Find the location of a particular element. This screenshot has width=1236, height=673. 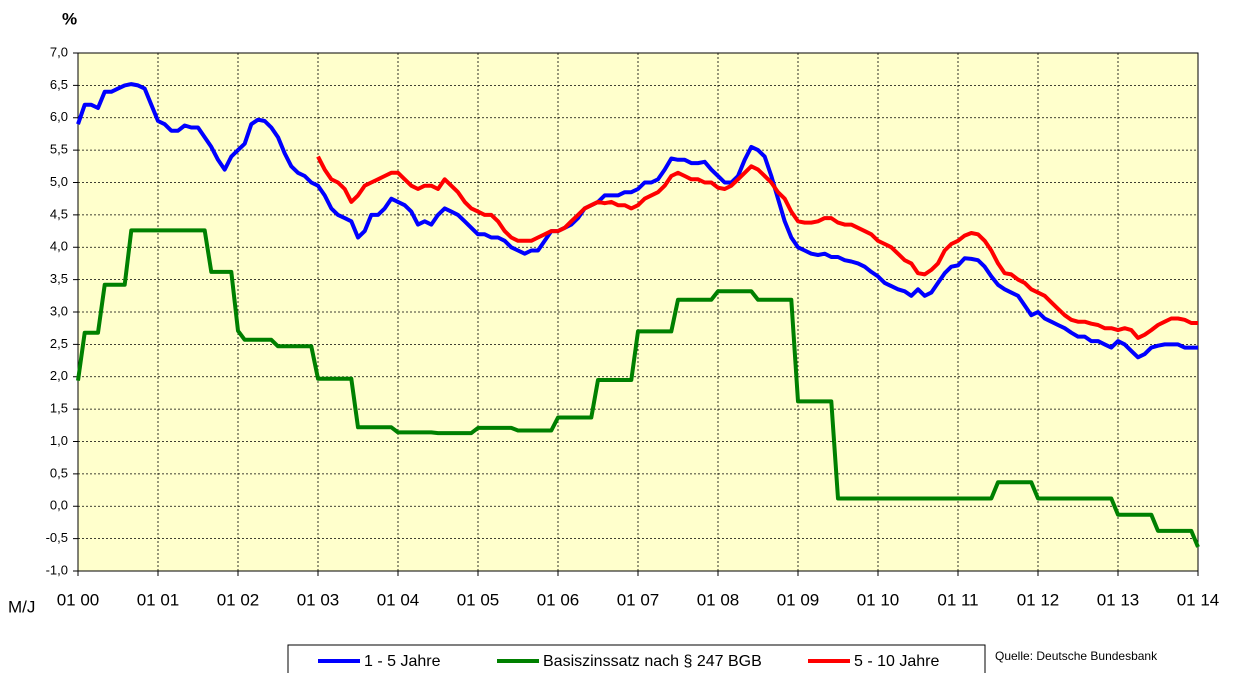

y-tick-label: -1,0 is located at coordinates (57, 569).